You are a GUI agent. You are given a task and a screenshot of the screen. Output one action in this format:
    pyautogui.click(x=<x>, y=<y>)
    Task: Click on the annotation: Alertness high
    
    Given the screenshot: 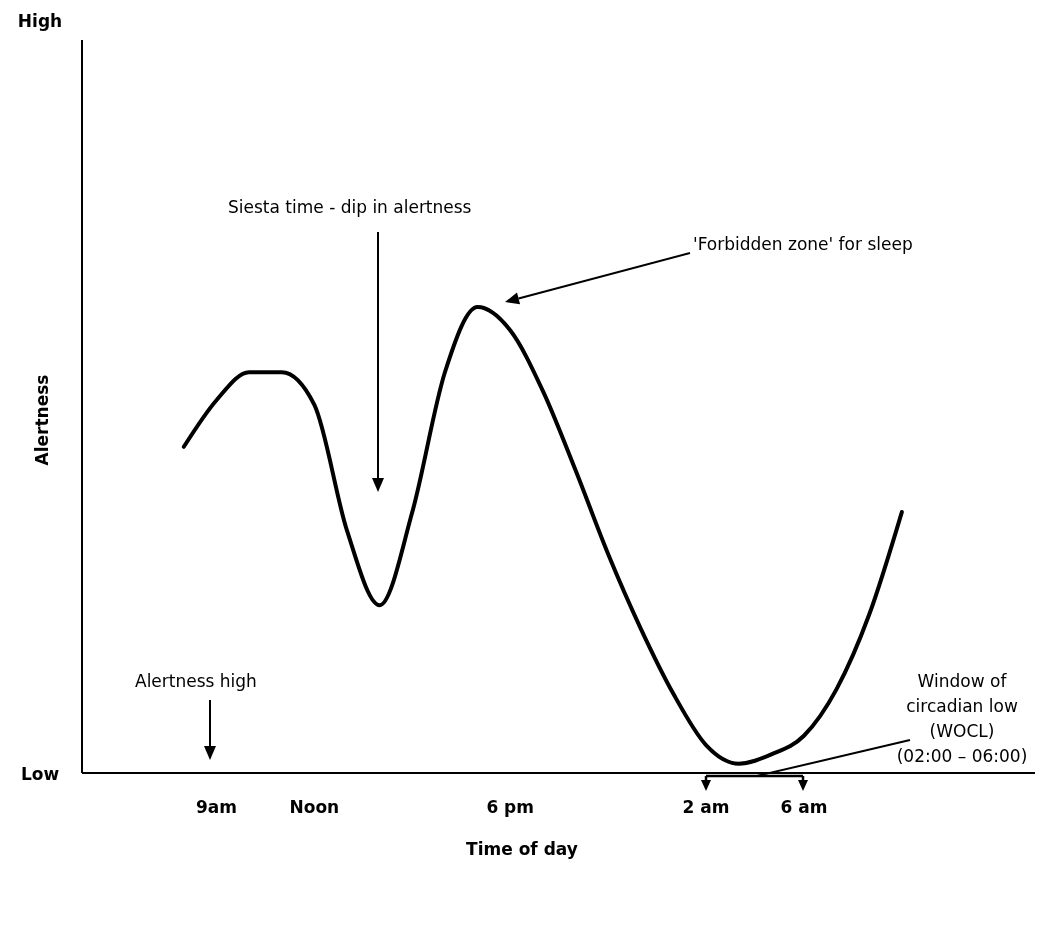 What is the action you would take?
    pyautogui.click(x=196, y=681)
    